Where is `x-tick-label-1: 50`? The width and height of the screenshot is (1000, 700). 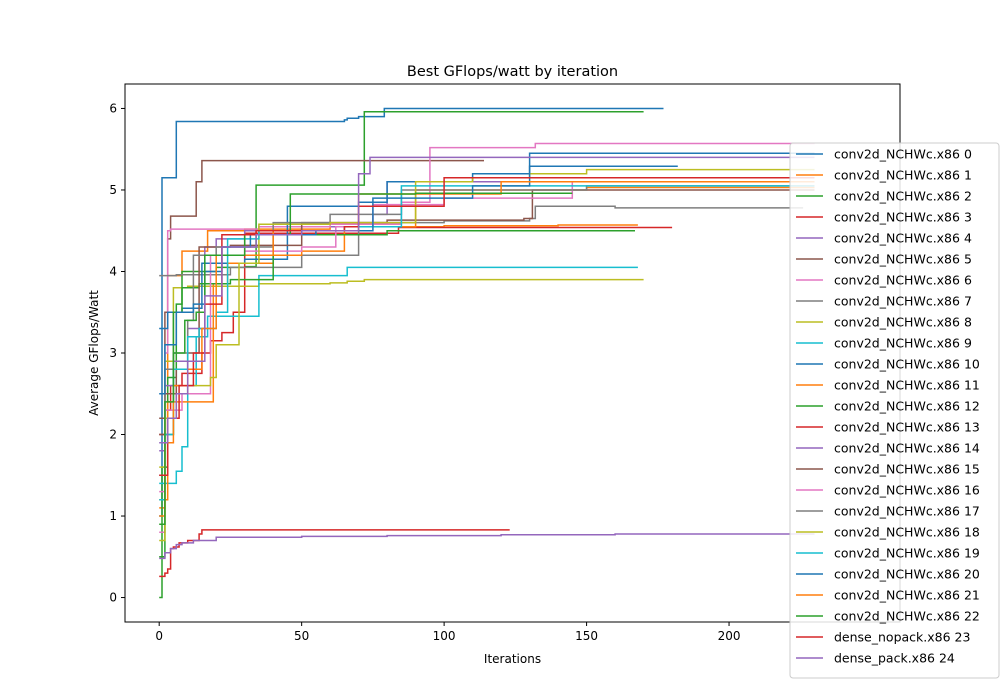 x-tick-label-1: 50 is located at coordinates (301, 636).